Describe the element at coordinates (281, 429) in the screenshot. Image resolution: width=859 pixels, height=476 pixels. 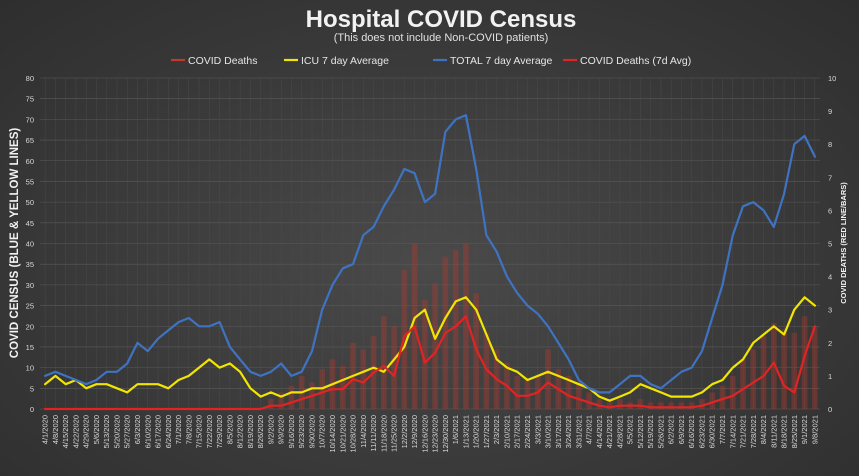
I see `x-tick-label: 9/9/2020` at that location.